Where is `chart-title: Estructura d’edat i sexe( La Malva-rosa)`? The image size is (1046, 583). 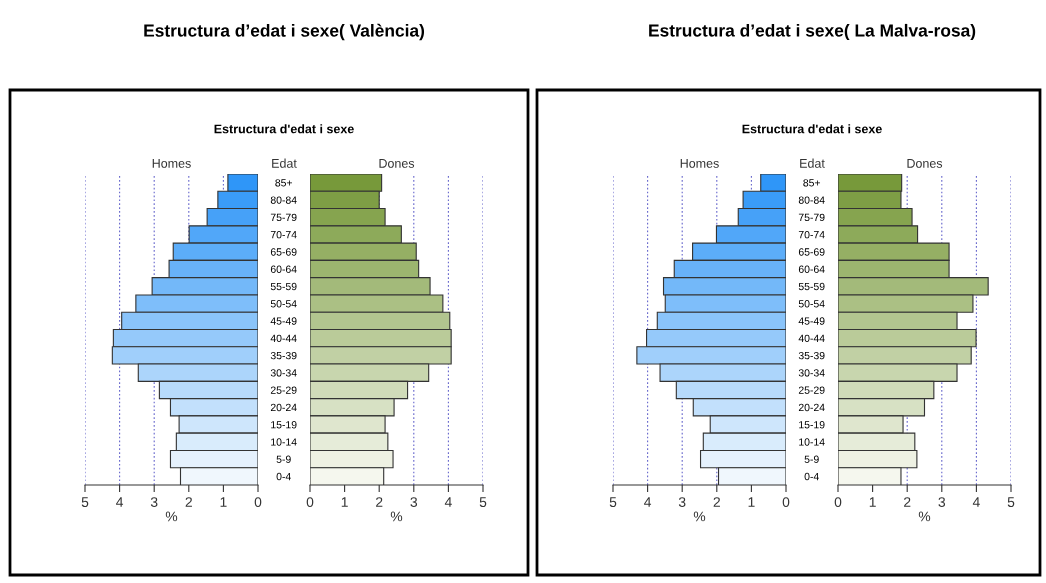
chart-title: Estructura d’edat i sexe( La Malva-rosa) is located at coordinates (812, 32).